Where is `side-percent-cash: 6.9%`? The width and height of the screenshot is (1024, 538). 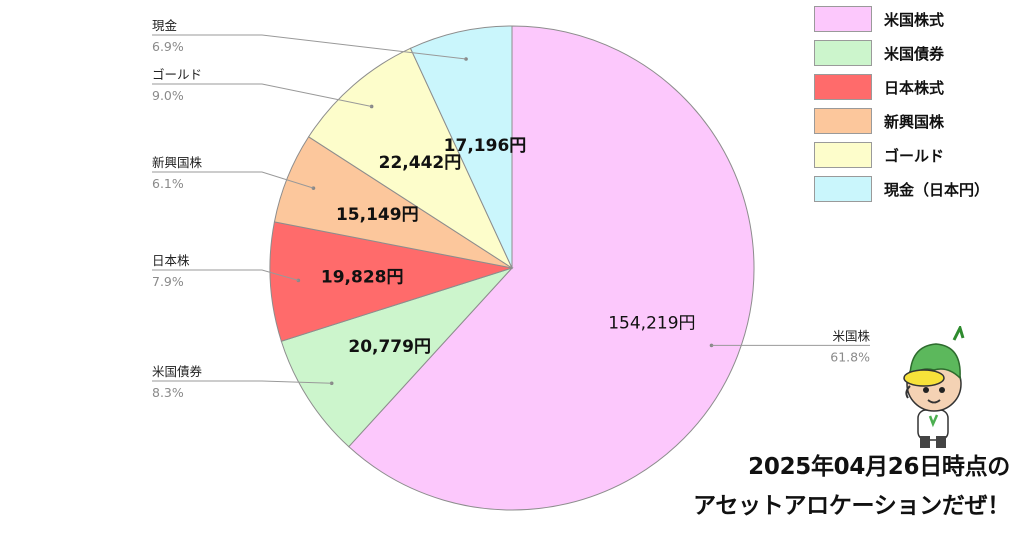
side-percent-cash: 6.9% is located at coordinates (168, 46).